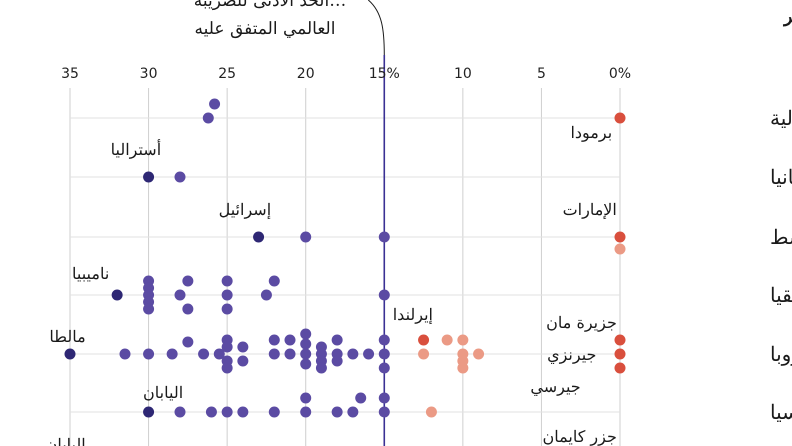  I want to click on country-label: ناميبيا, so click(90, 273).